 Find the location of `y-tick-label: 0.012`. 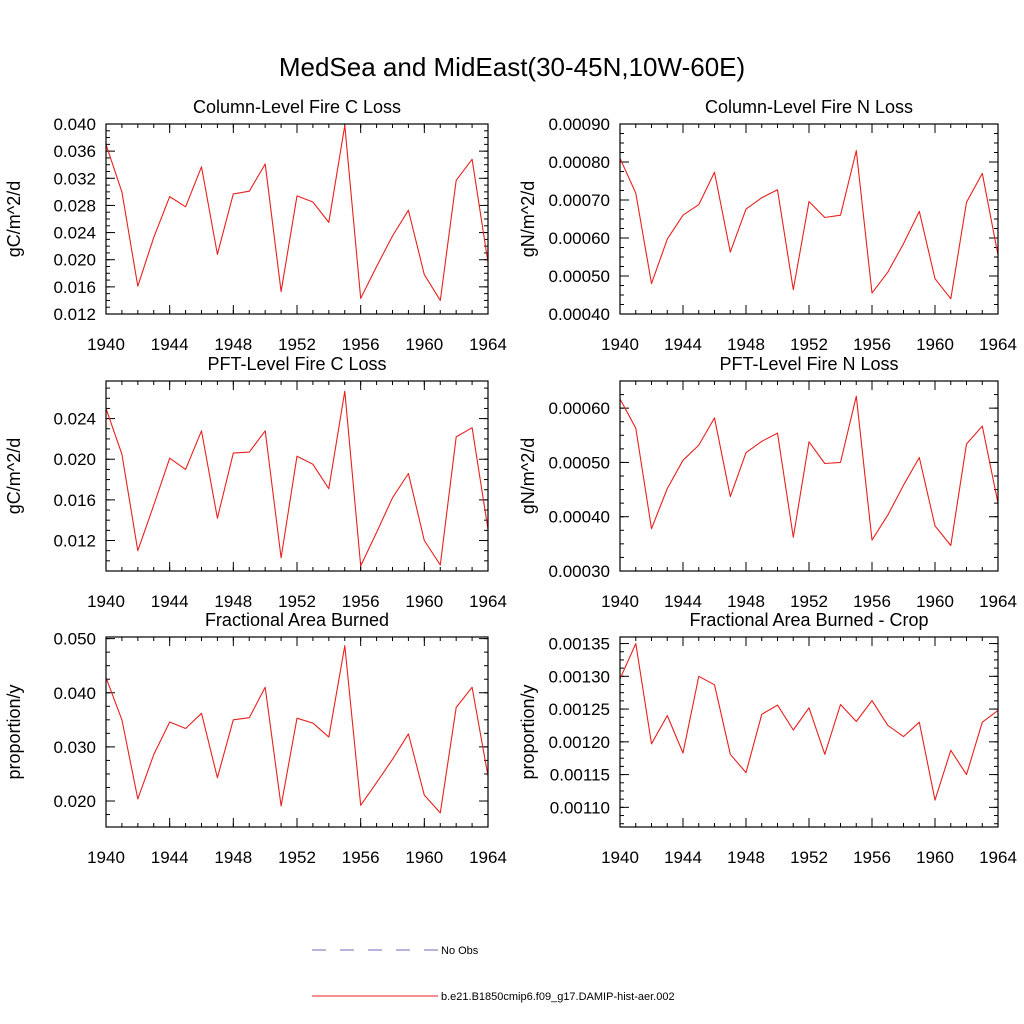

y-tick-label: 0.012 is located at coordinates (74, 541).